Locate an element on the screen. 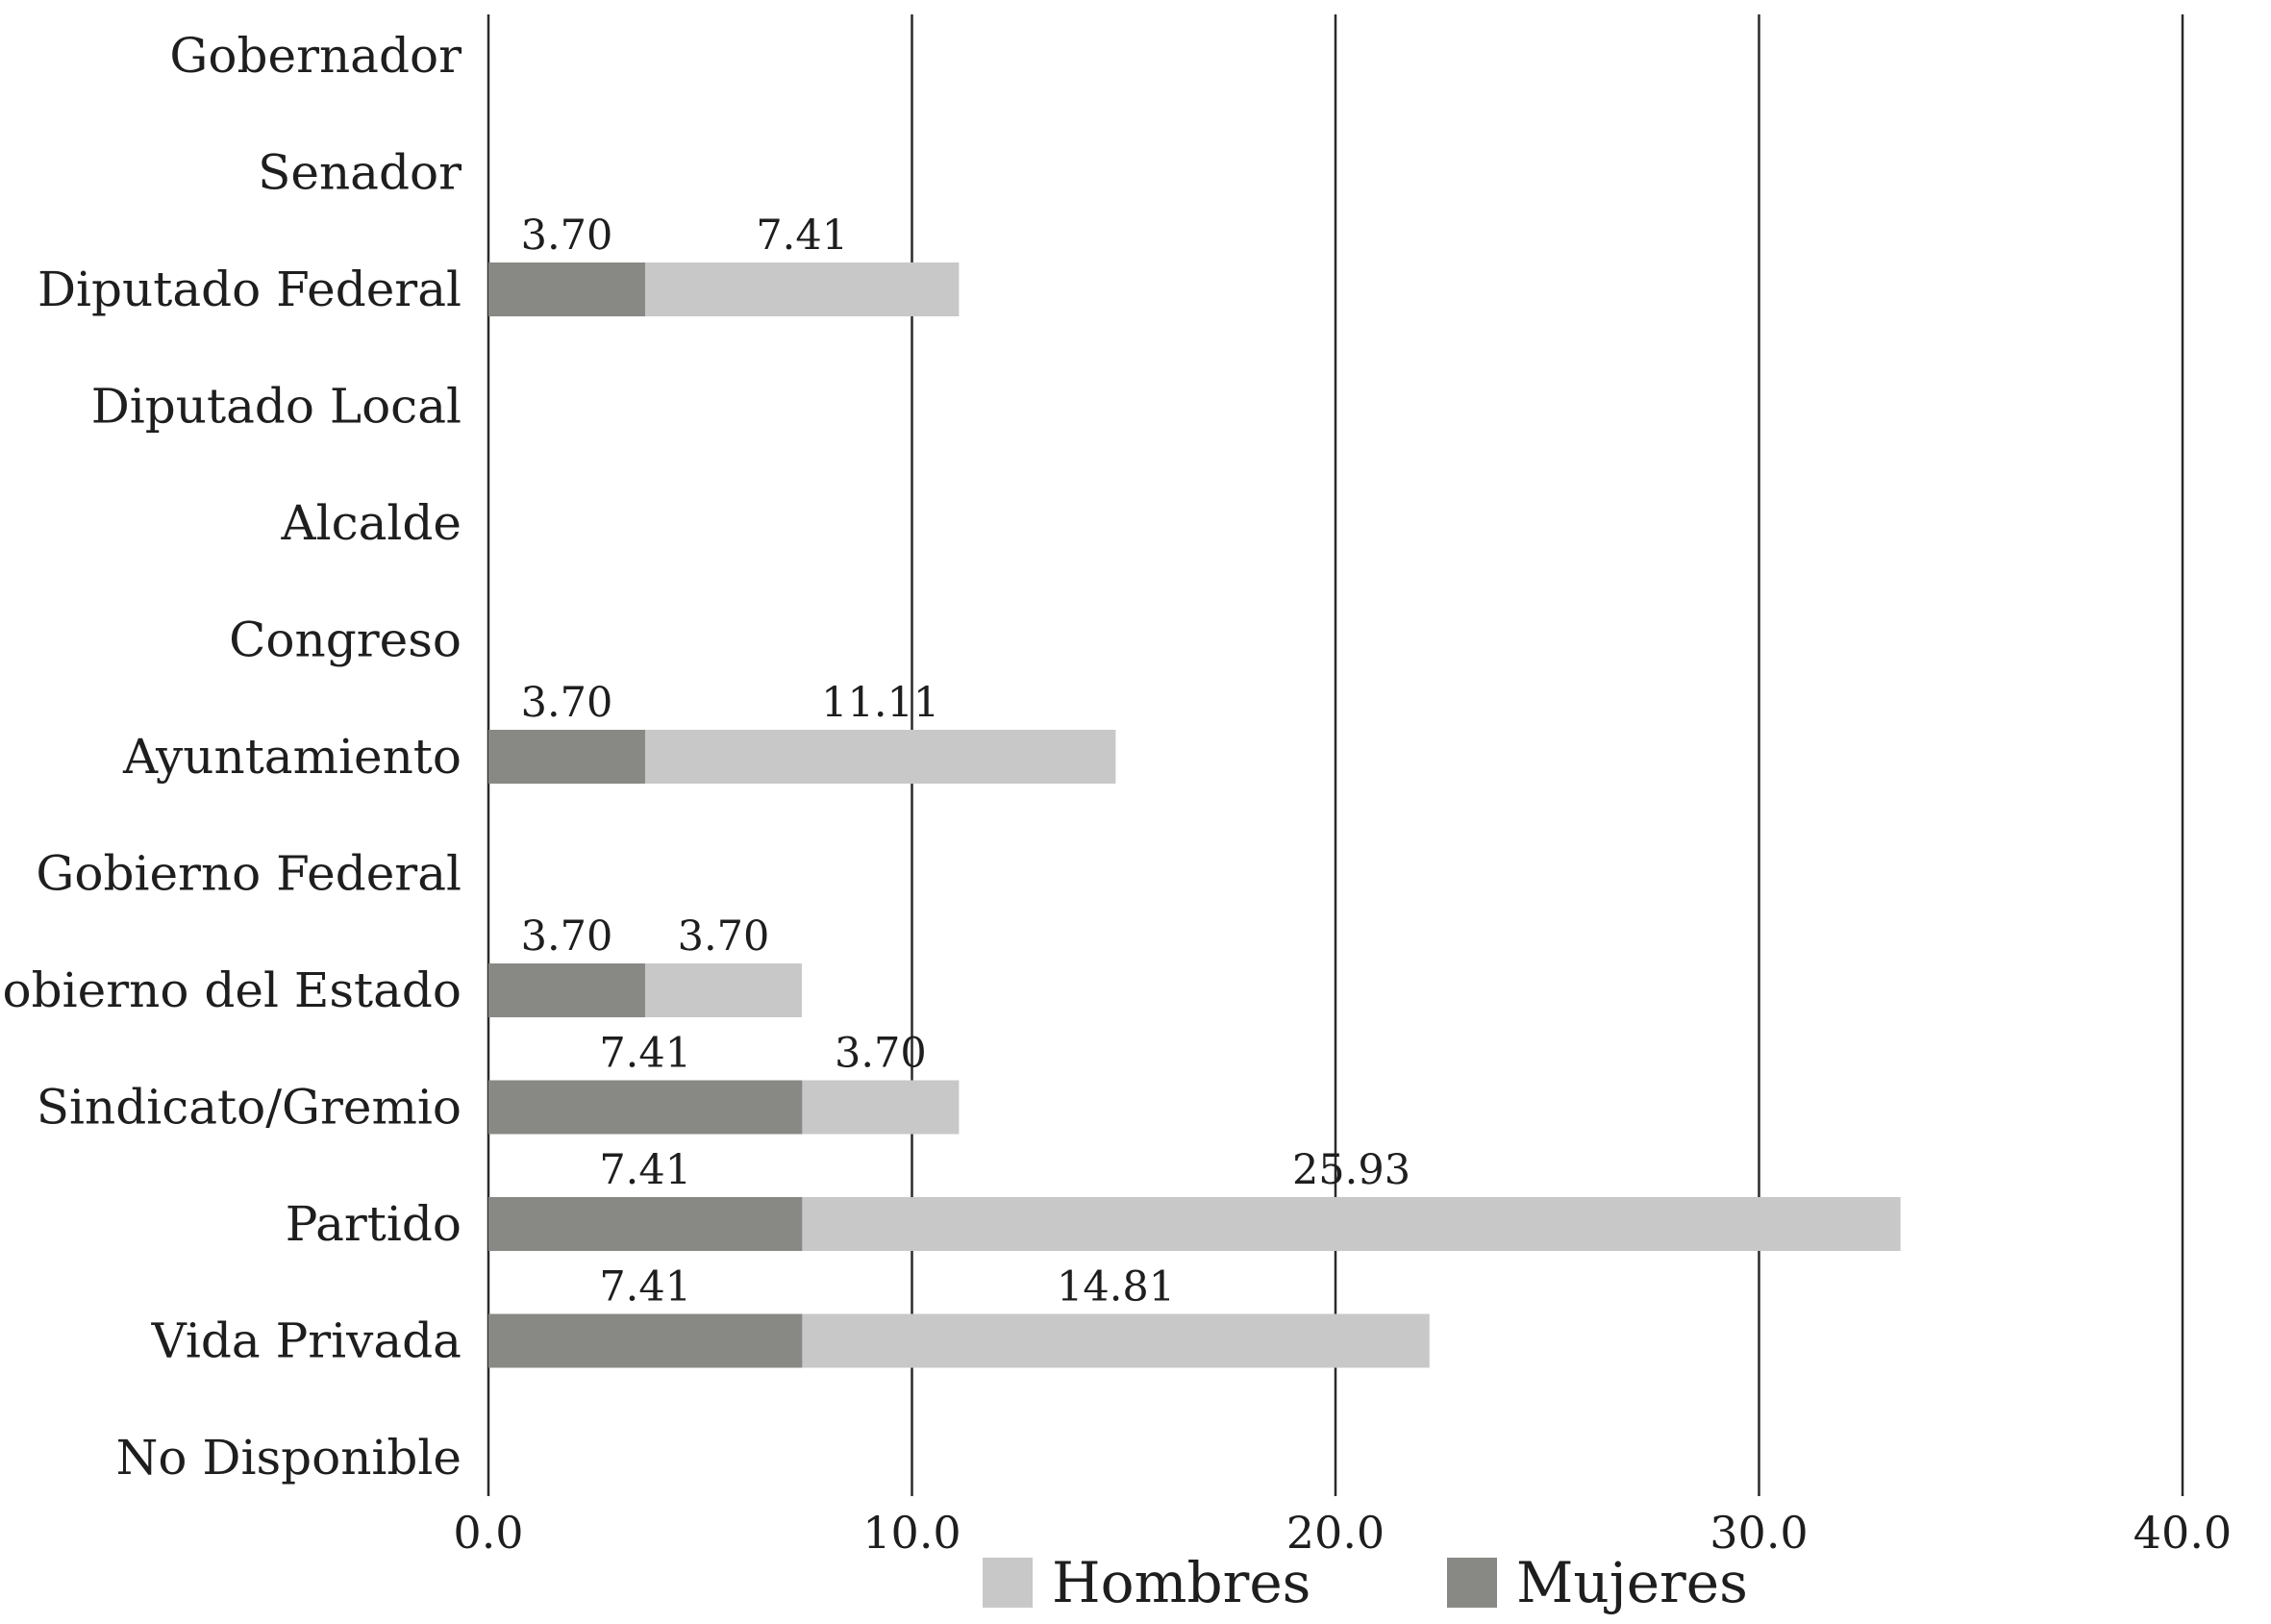  category-label-senador: Senador is located at coordinates (360, 173).